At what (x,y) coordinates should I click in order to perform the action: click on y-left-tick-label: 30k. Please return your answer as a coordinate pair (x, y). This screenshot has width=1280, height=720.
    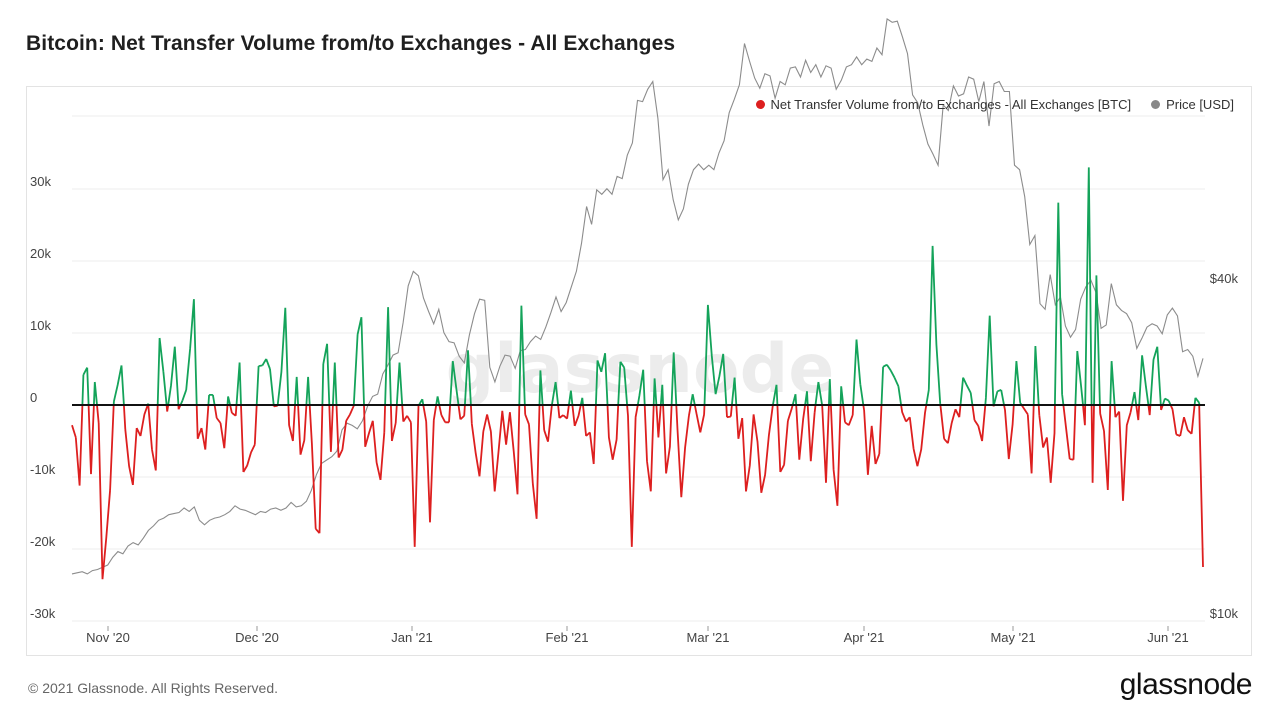
    Looking at the image, I should click on (40, 181).